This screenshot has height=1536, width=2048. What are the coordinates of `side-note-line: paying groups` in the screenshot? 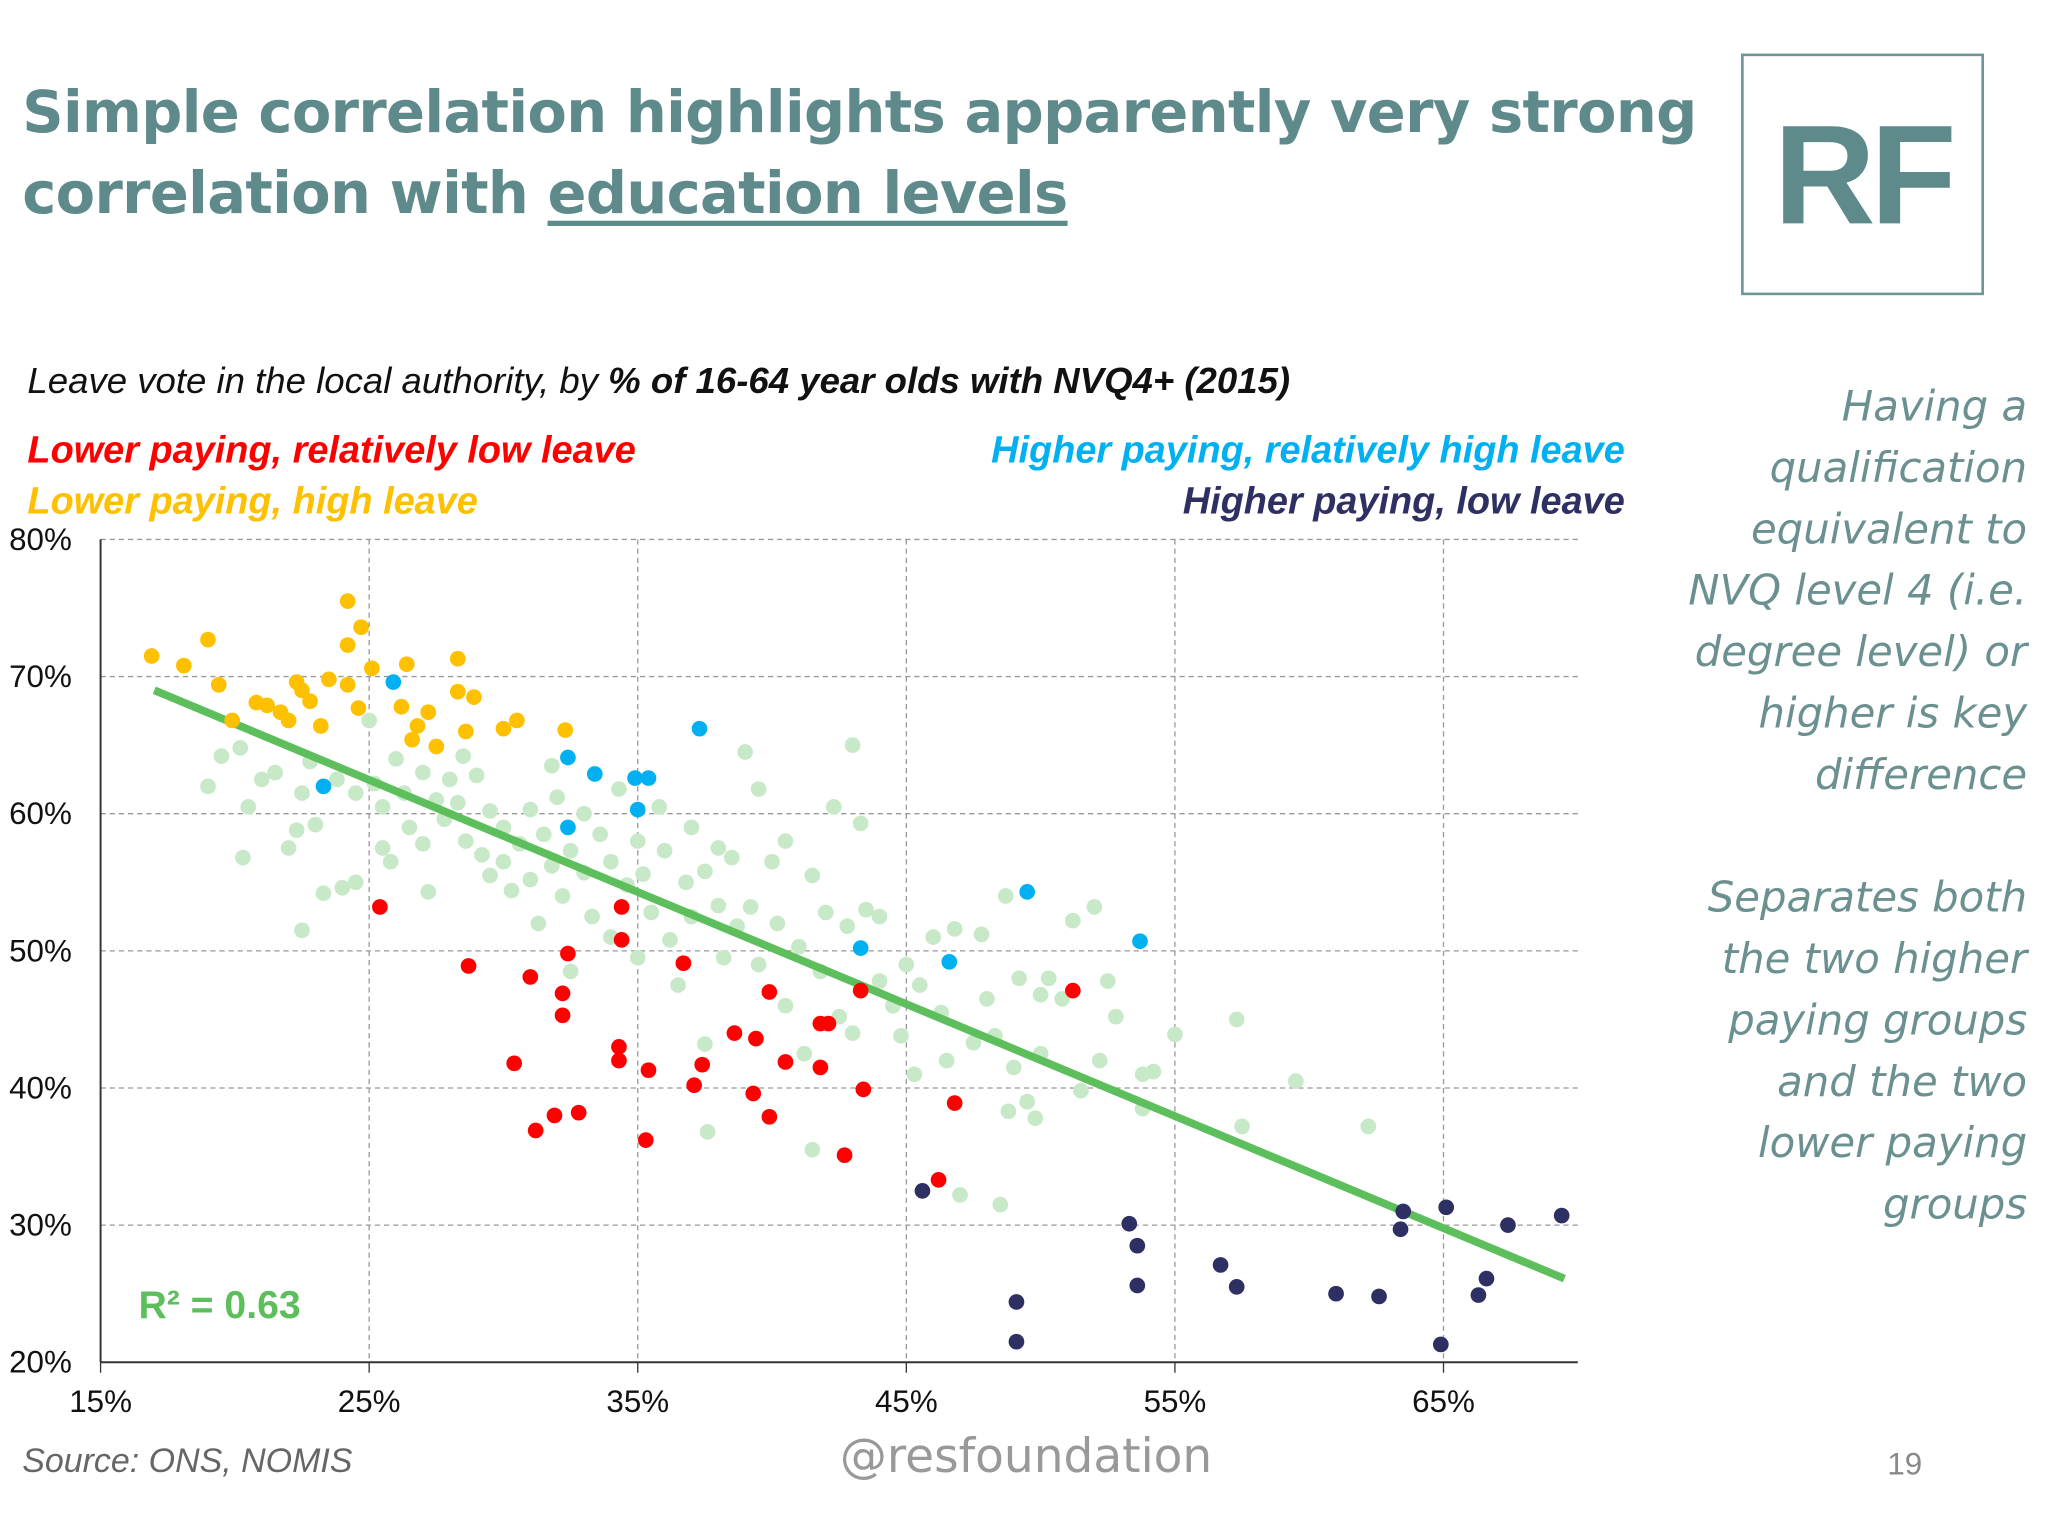 It's located at (1878, 1020).